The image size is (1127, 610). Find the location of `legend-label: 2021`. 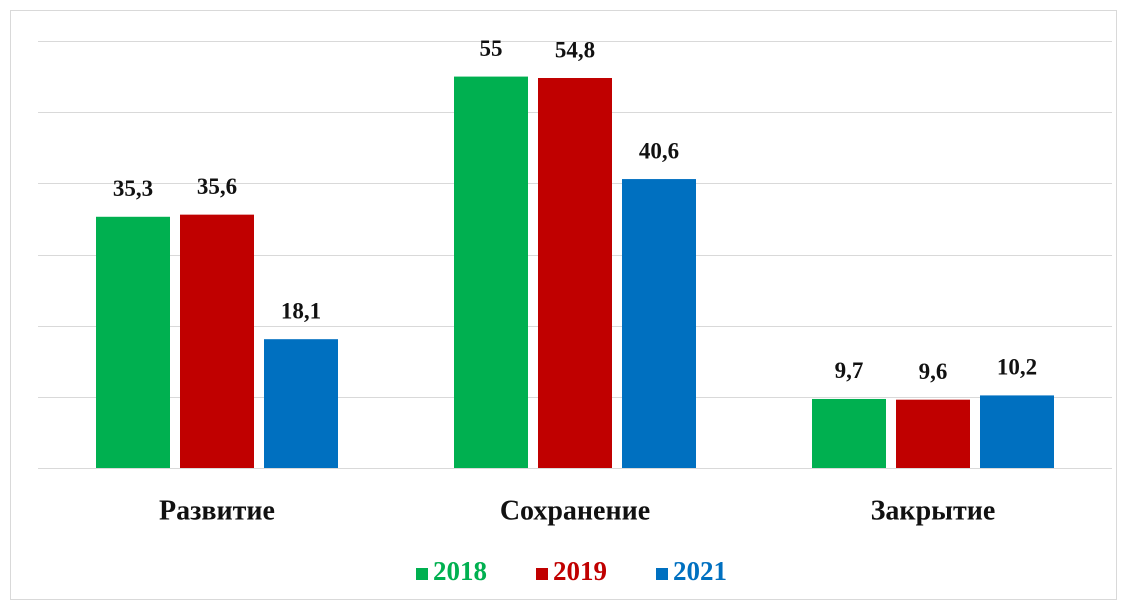

legend-label: 2021 is located at coordinates (700, 571).